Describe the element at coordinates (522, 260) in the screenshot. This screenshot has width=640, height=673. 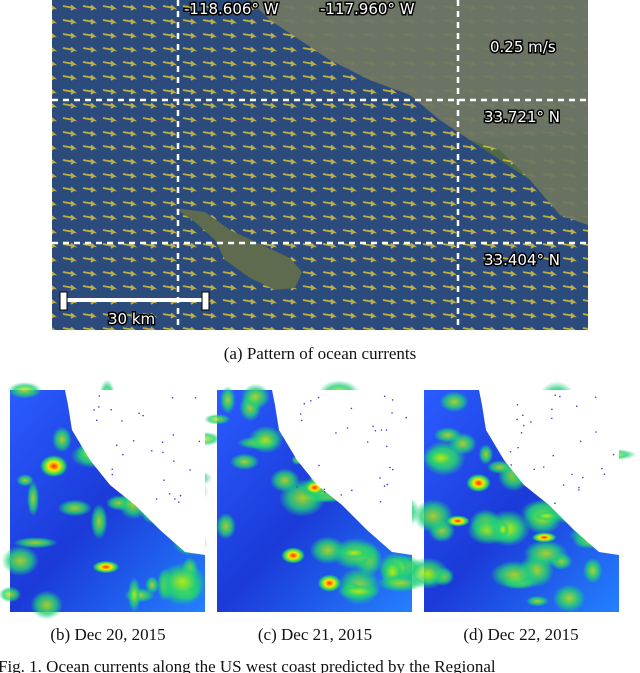
I see `map-label: 33.404° N` at that location.